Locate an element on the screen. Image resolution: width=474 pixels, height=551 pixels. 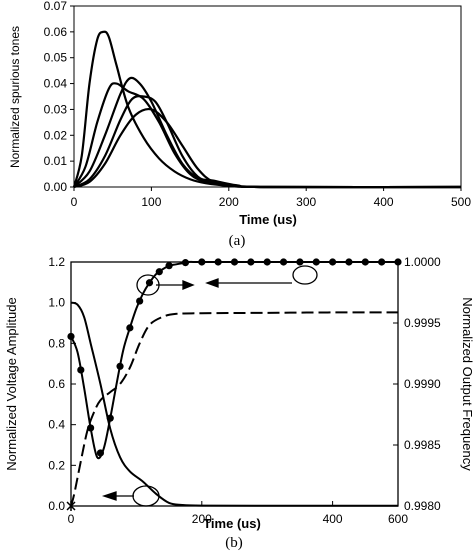
chart-b-x-tick-label: 600 is located at coordinates (398, 519).